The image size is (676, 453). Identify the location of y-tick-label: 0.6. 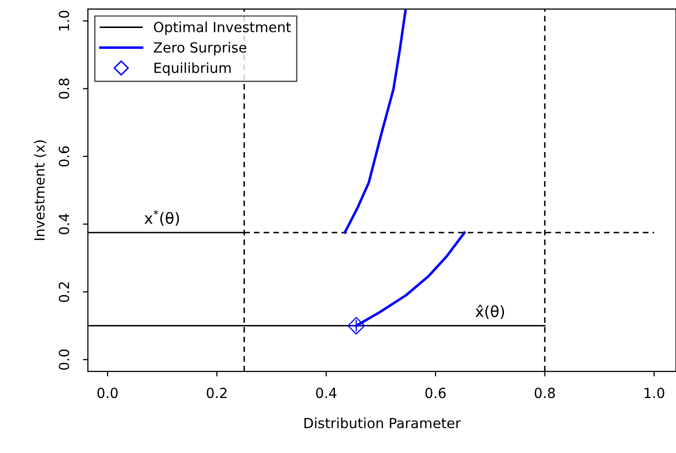
(64, 156).